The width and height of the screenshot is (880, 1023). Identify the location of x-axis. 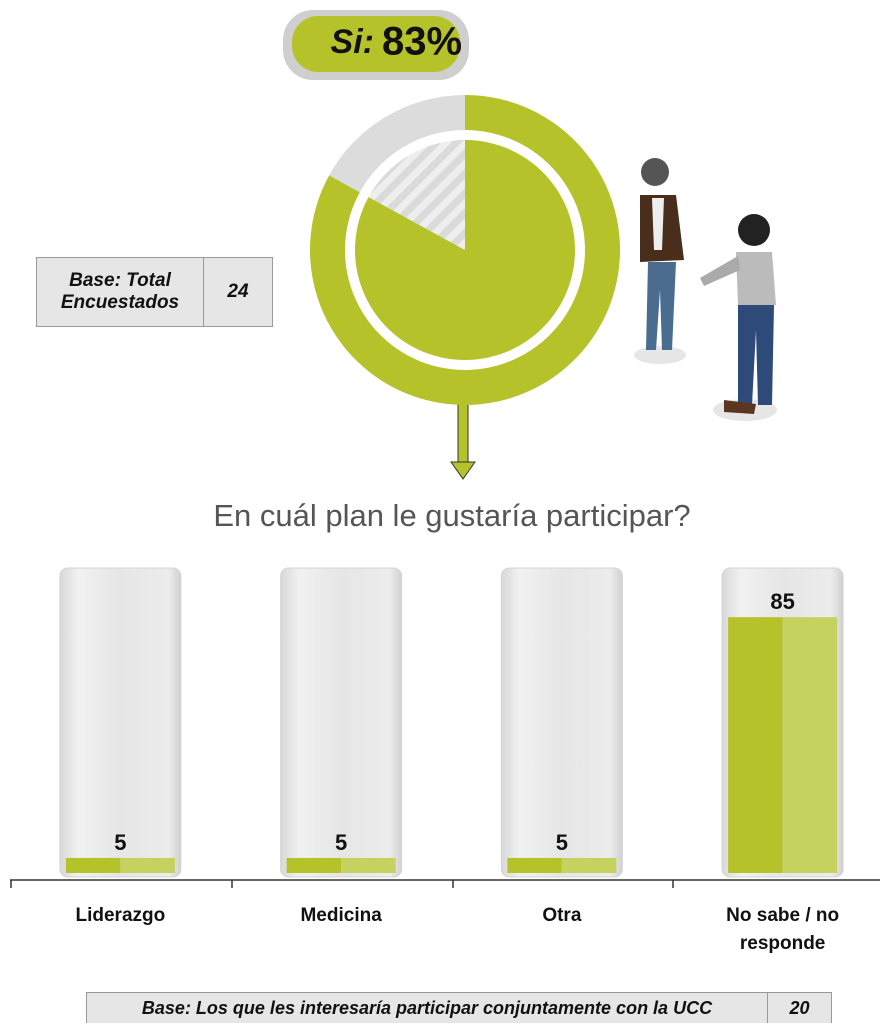
(445, 883).